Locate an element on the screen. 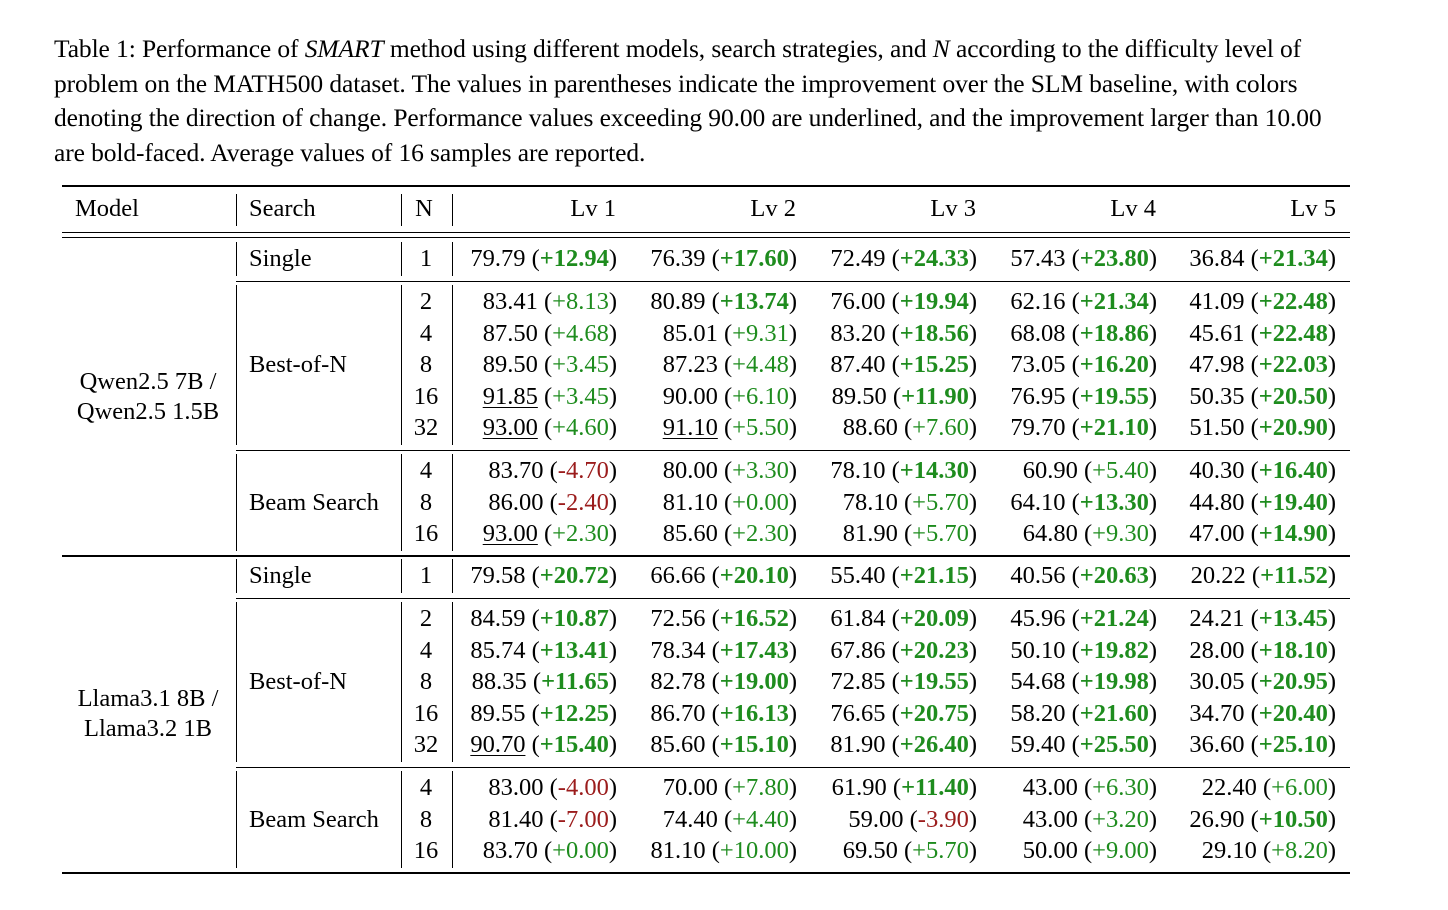 Image resolution: width=1448 pixels, height=910 pixels. table-cell: 54.68 (+19.98) is located at coordinates (1083, 681).